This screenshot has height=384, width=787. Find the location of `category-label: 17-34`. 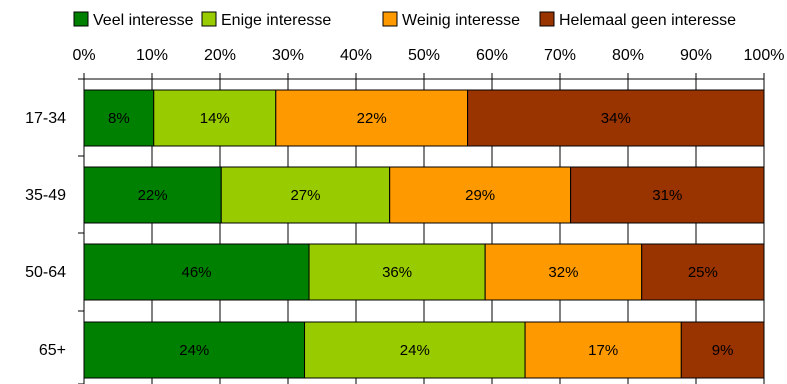

category-label: 17-34 is located at coordinates (45, 118).